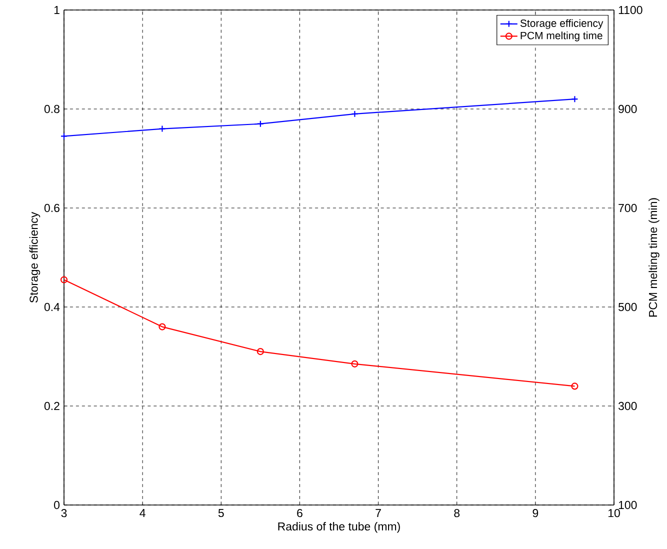 The width and height of the screenshot is (667, 549). What do you see at coordinates (654, 257) in the screenshot?
I see `y2-axis-title: PCM melting time (min)` at bounding box center [654, 257].